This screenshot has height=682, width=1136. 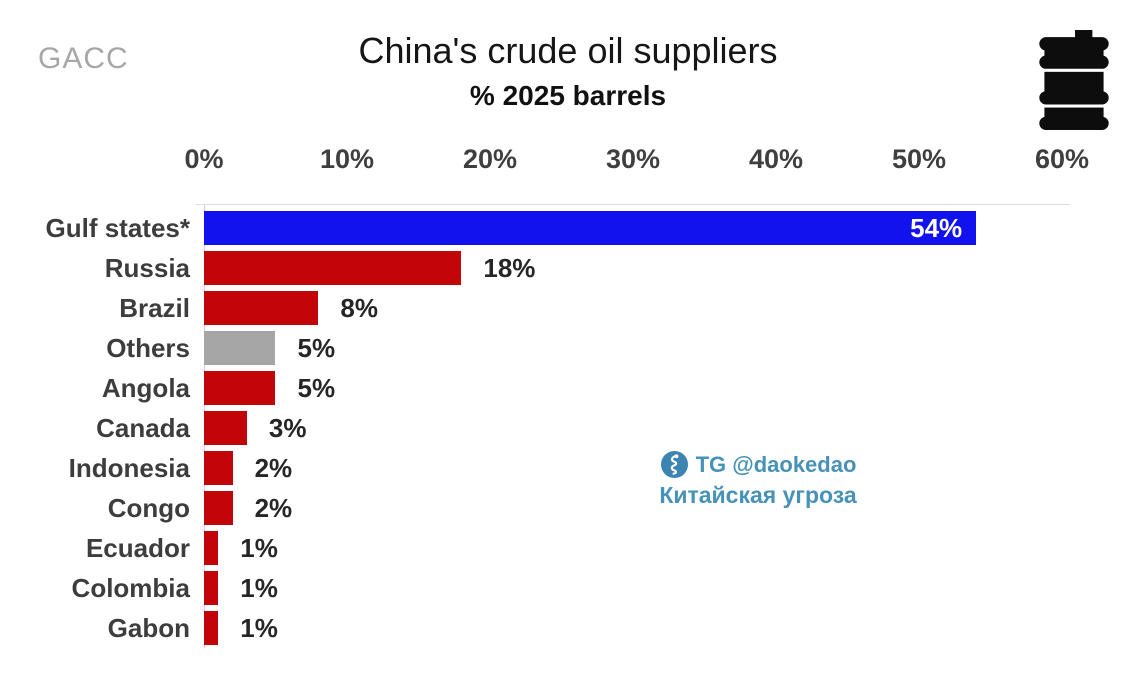 I want to click on watermark-handle: TG @daokedao, so click(x=776, y=464).